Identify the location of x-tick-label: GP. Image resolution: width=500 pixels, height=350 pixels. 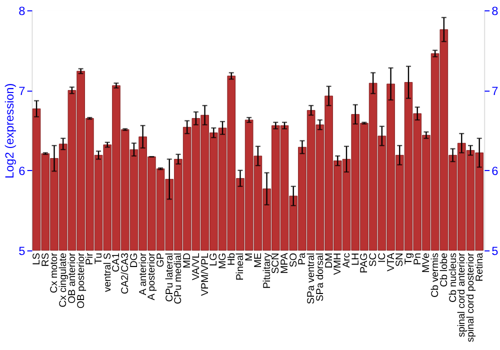
(160, 260).